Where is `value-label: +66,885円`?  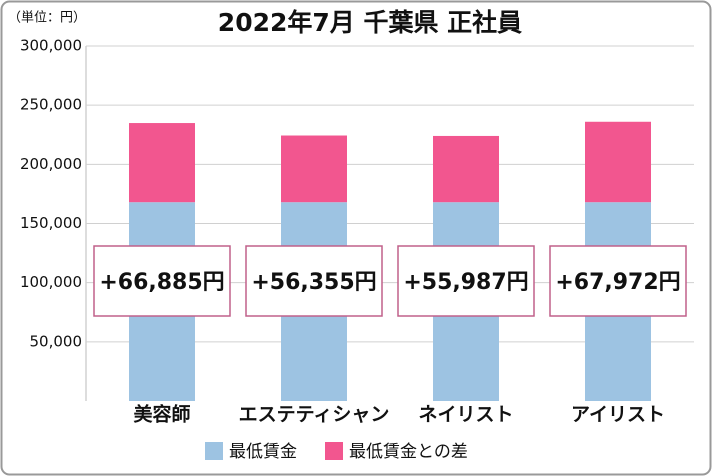 value-label: +66,885円 is located at coordinates (161, 282).